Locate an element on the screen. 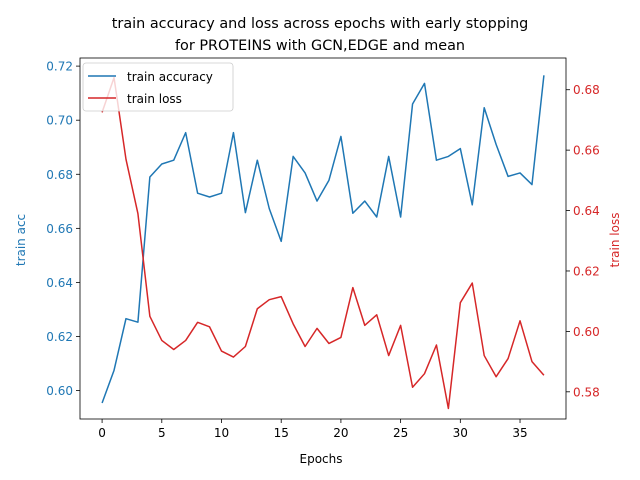 This screenshot has width=640, height=480. right-y-axis-ticks: 0.58 0.60 0.62 0.64 0.66 0.68 is located at coordinates (583, 241).